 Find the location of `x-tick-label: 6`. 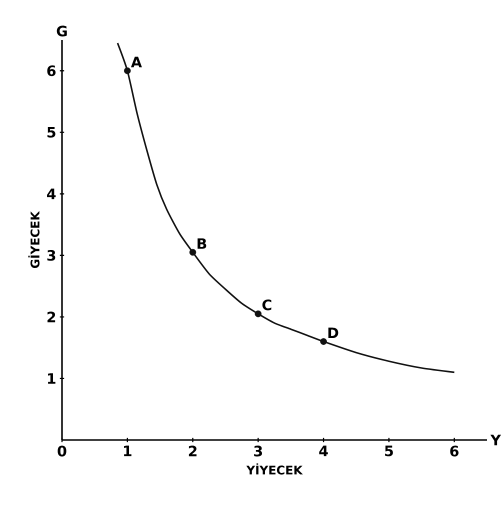

x-tick-label: 6 is located at coordinates (454, 451).